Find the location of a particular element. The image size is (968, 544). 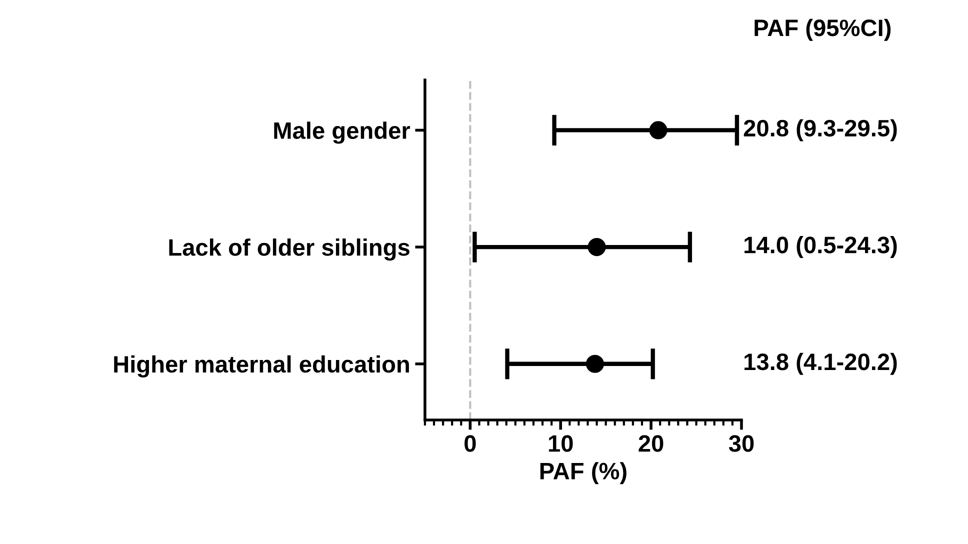

y-tick-label: Male gender is located at coordinates (342, 133).